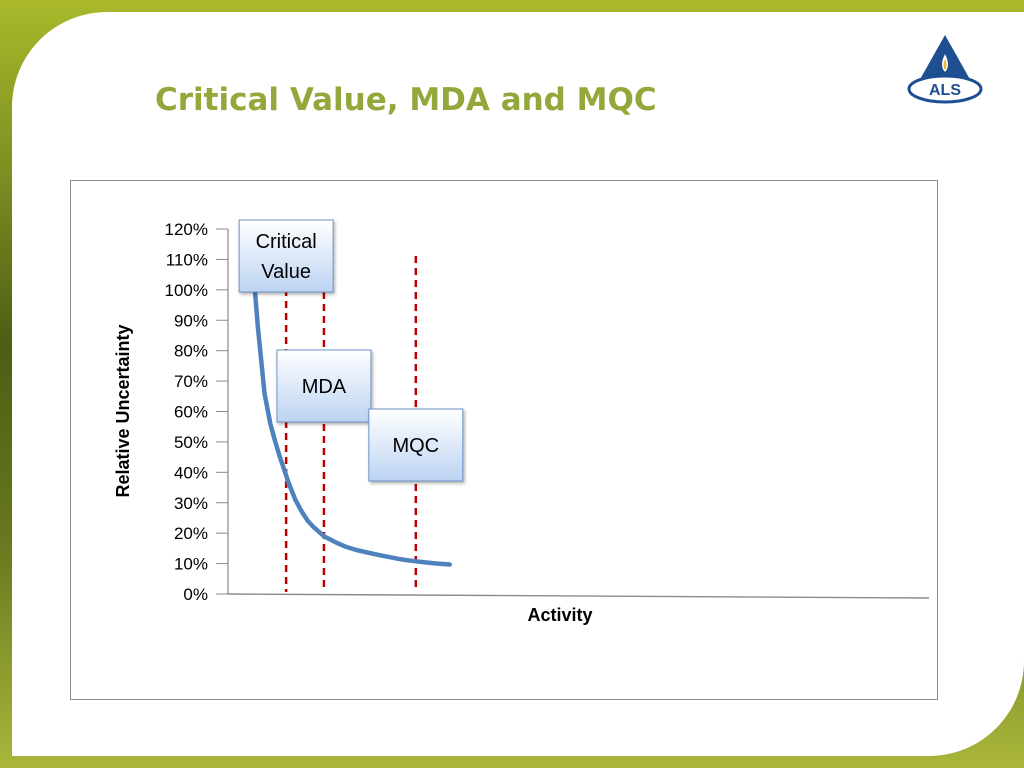 Image resolution: width=1024 pixels, height=768 pixels. Describe the element at coordinates (406, 100) in the screenshot. I see `slide-title: Critical Value, MDA and MQC` at that location.